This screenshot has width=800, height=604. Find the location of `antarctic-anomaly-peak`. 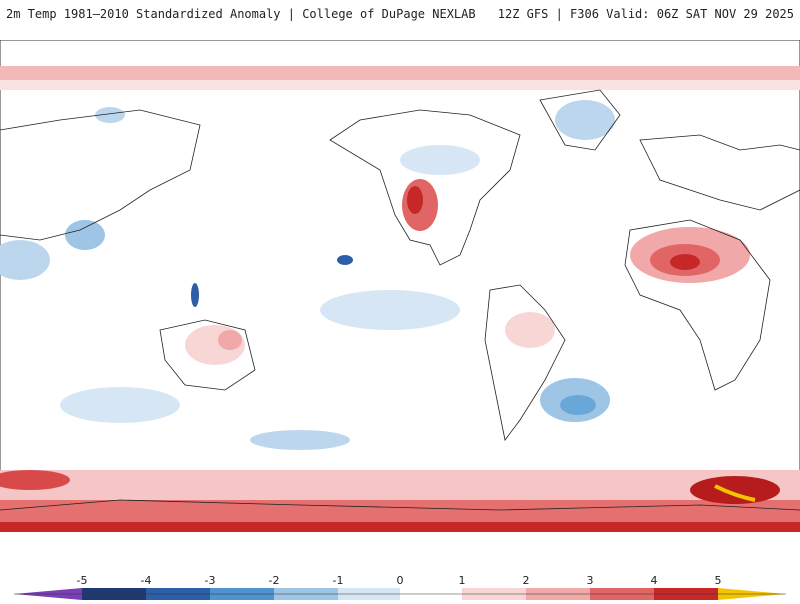

antarctic-anomaly-peak is located at coordinates (735, 490).